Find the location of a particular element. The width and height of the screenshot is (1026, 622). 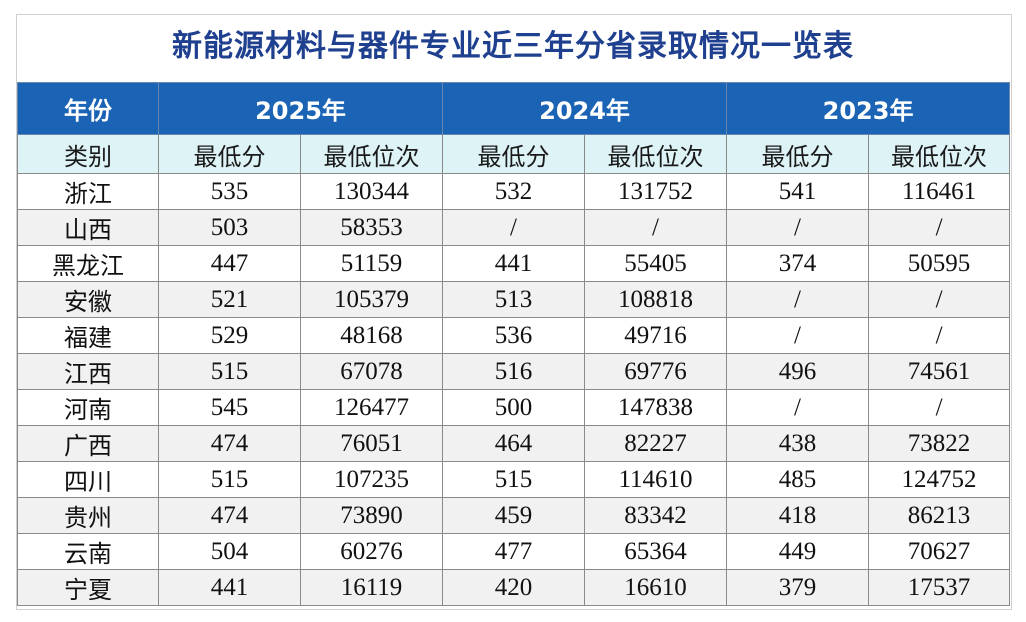

min-score-cell: 532 is located at coordinates (514, 191).